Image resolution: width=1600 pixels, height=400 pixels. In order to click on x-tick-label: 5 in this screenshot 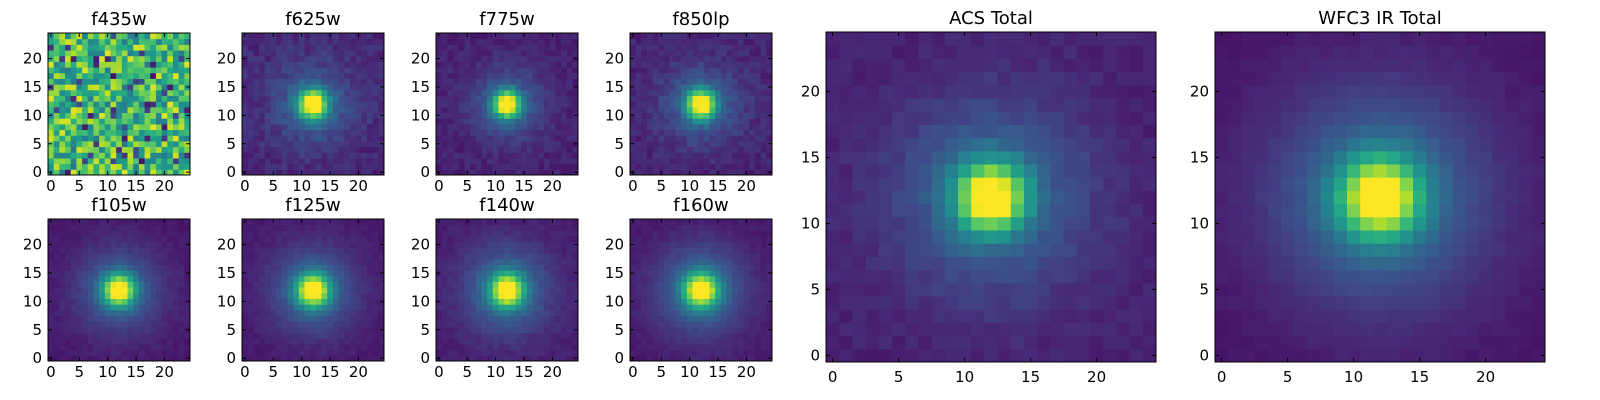, I will do `click(467, 186)`.